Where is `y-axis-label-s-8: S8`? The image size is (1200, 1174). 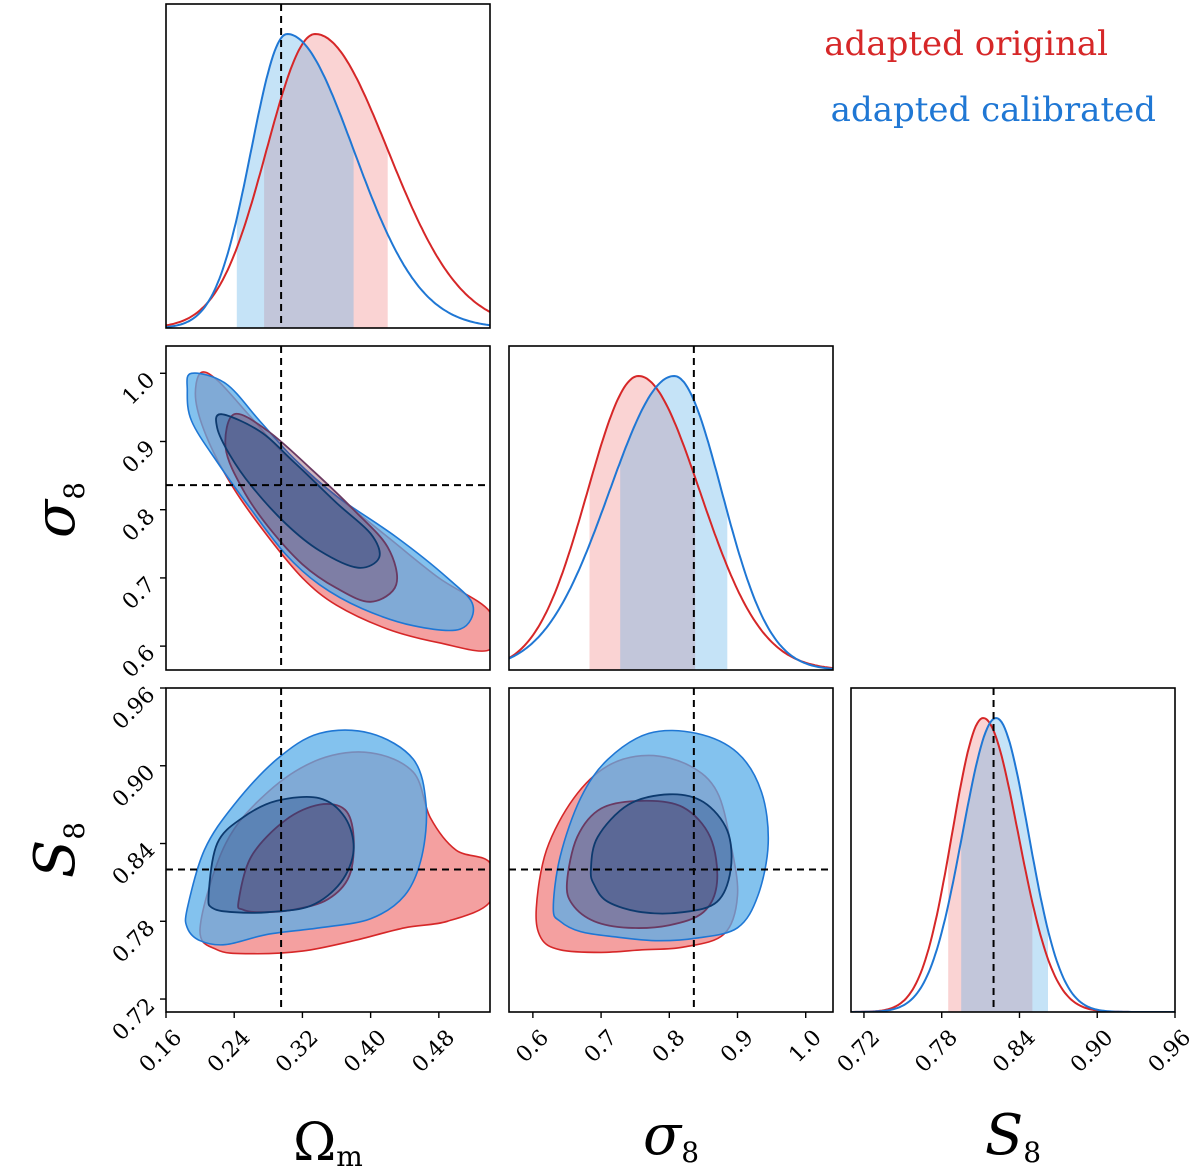
y-axis-label-s-8: S8 is located at coordinates (57, 850).